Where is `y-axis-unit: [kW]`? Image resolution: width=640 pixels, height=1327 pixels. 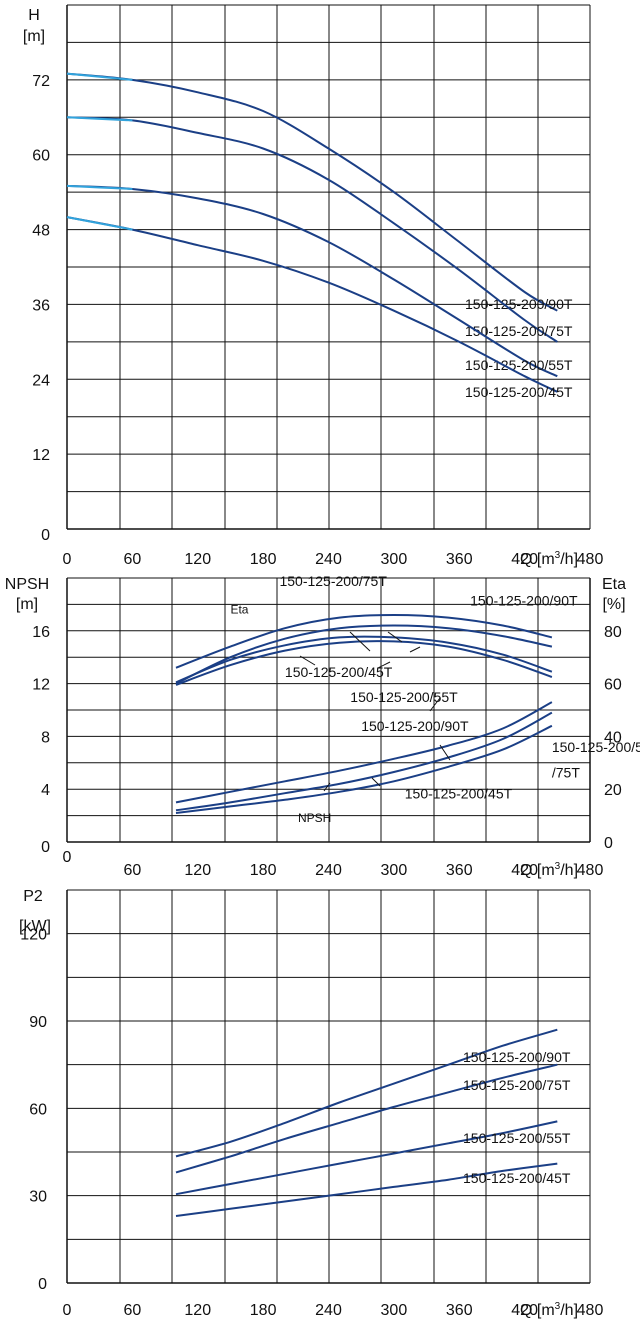
y-axis-unit: [kW] is located at coordinates (35, 926).